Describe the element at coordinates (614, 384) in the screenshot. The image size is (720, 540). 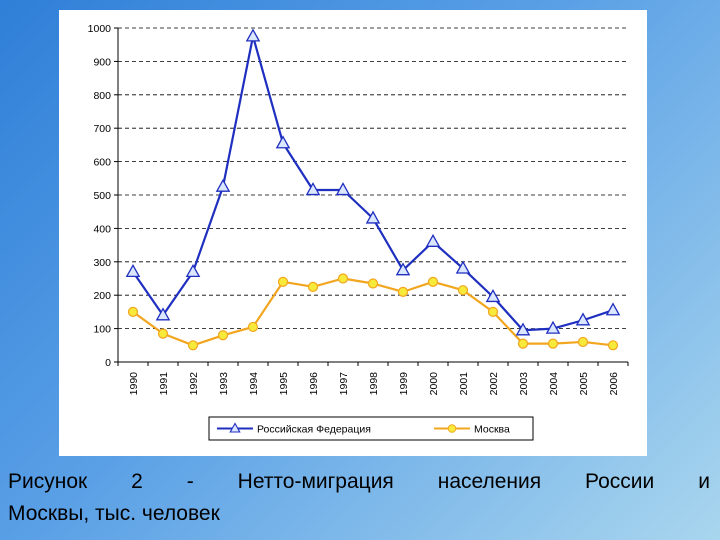
I see `x-tick-label: 2006` at that location.